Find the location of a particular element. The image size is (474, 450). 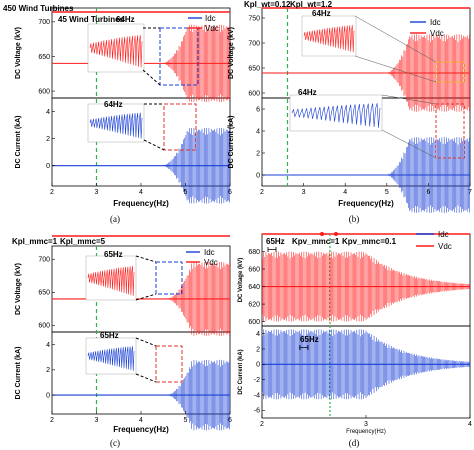

panel-b-bottom-zoom-label: 64Hz is located at coordinates (307, 92).